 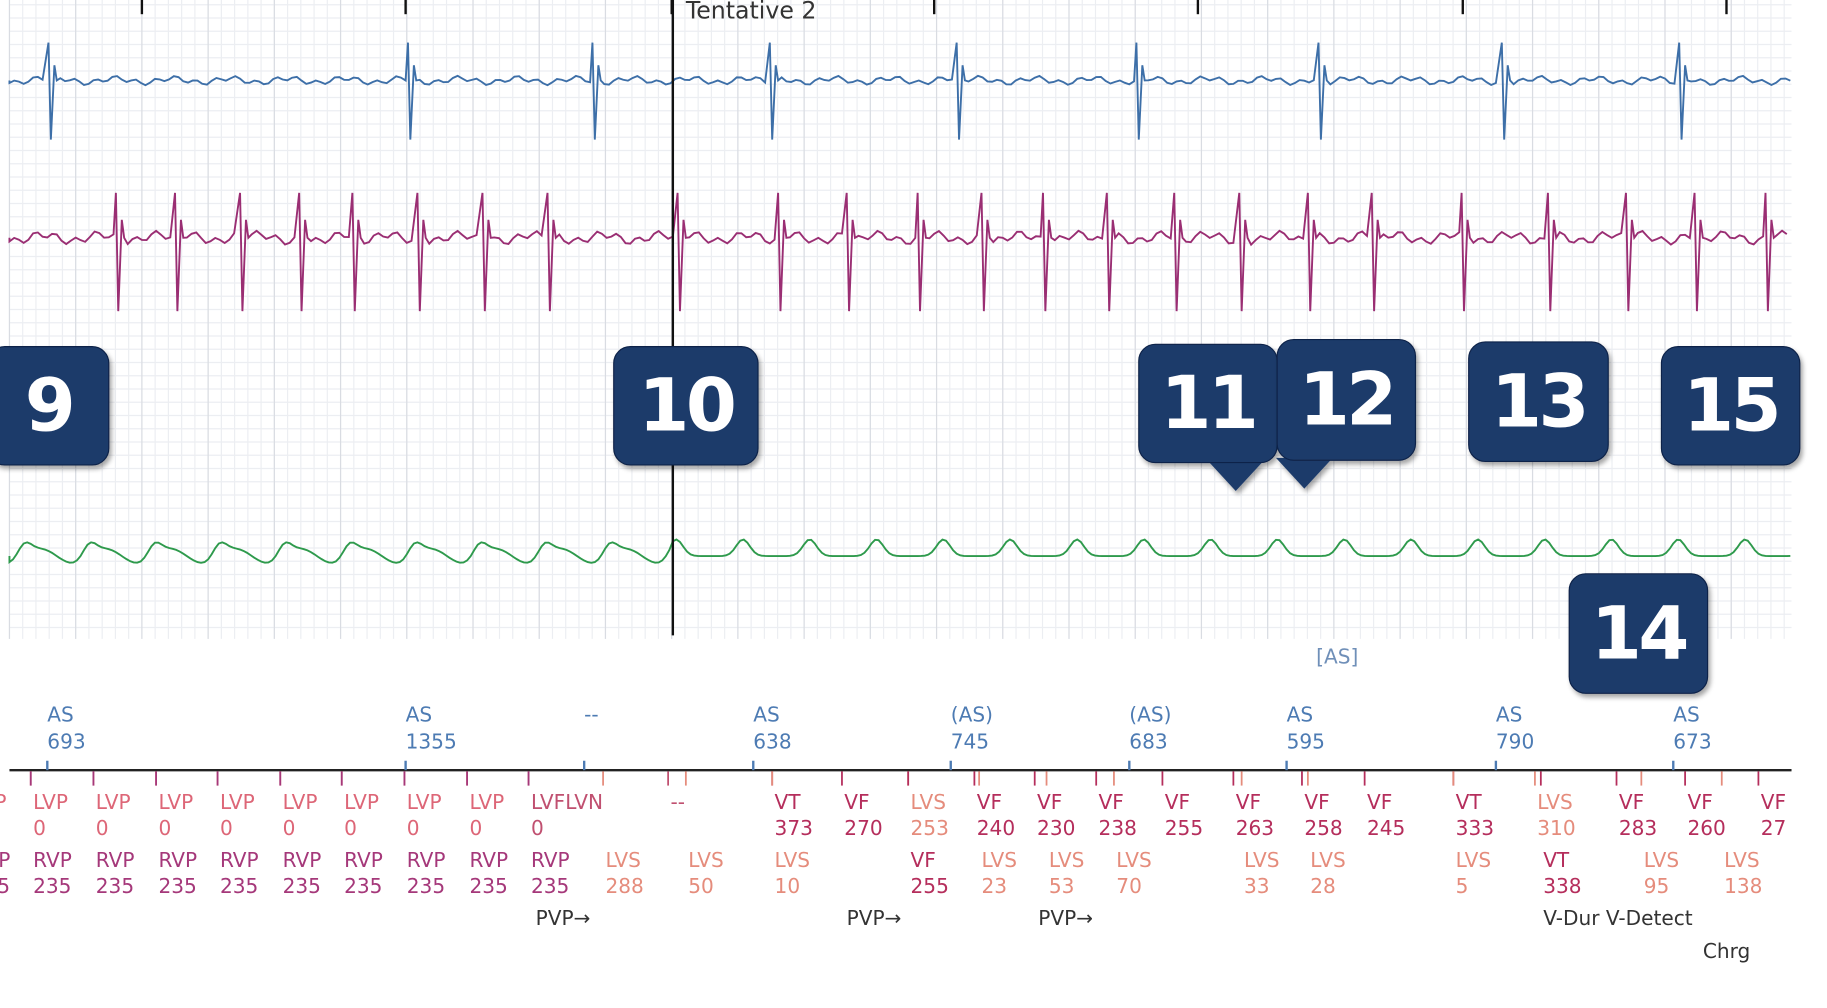 What do you see at coordinates (1706, 828) in the screenshot?
I see `marker-value: 260` at bounding box center [1706, 828].